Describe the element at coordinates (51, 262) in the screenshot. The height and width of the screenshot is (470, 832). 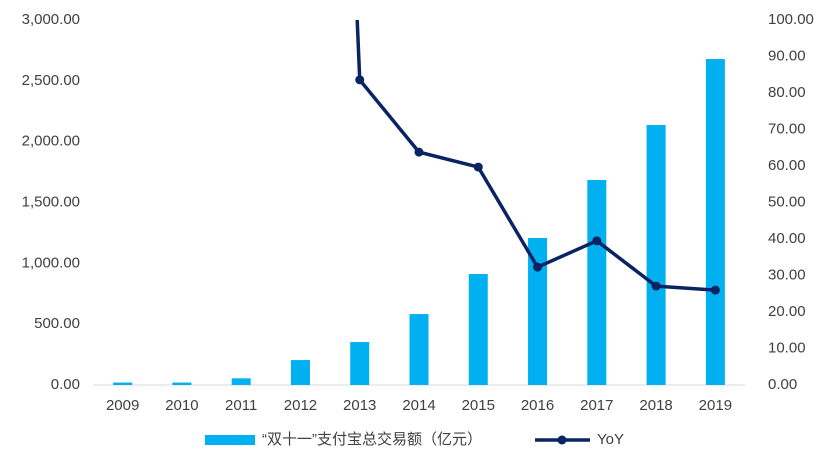
I see `y-tick-label: 1,000.00` at that location.